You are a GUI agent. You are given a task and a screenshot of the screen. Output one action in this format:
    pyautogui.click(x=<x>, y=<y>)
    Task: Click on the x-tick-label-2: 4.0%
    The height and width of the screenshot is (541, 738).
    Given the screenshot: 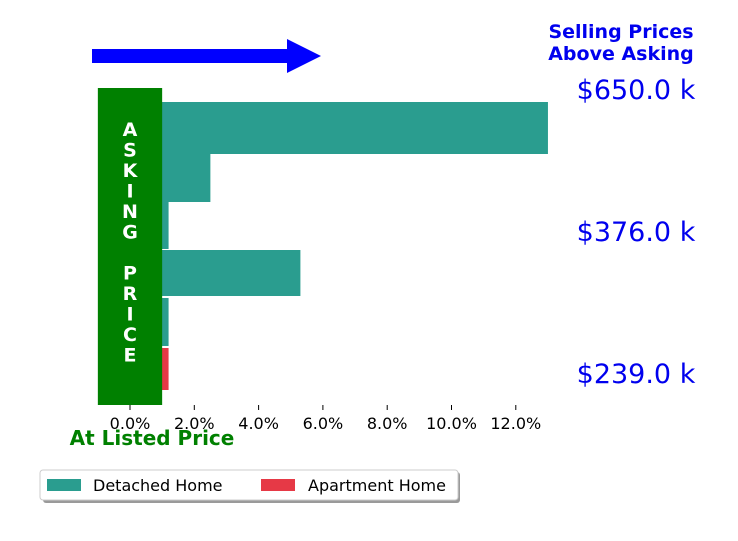 What is the action you would take?
    pyautogui.click(x=258, y=423)
    